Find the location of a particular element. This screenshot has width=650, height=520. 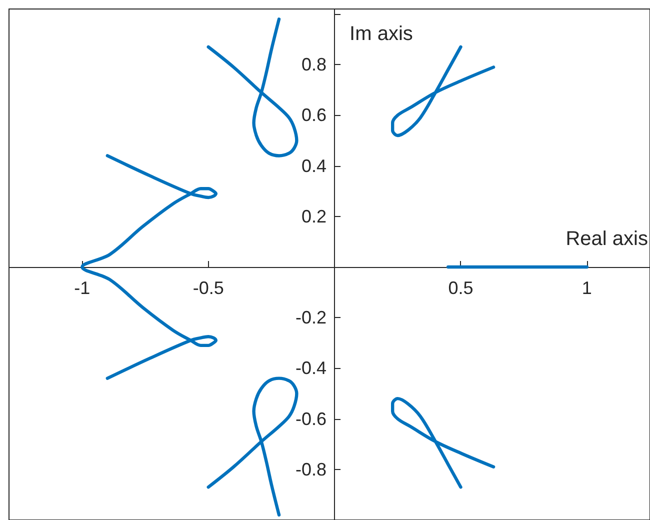

y-tick-label: -0.2 is located at coordinates (311, 318).